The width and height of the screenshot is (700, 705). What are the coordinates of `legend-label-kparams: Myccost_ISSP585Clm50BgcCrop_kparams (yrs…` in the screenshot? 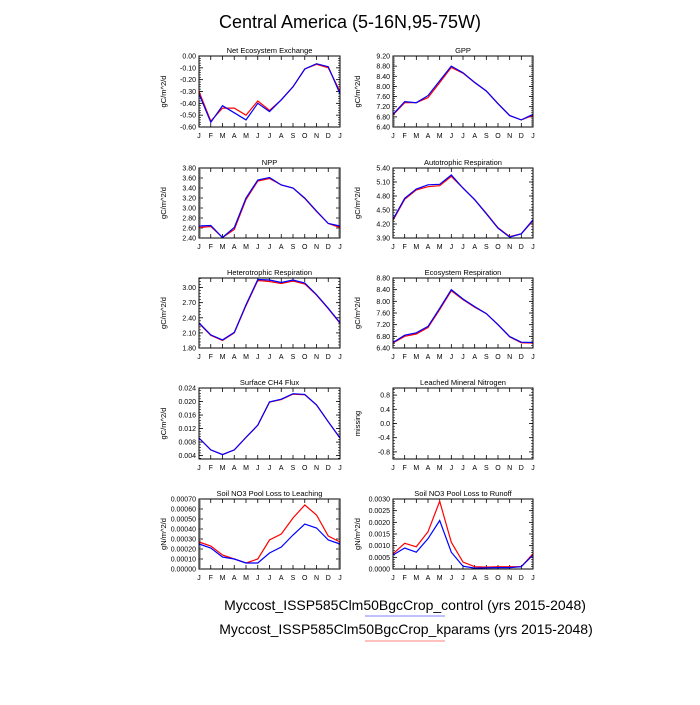 It's located at (406, 629).